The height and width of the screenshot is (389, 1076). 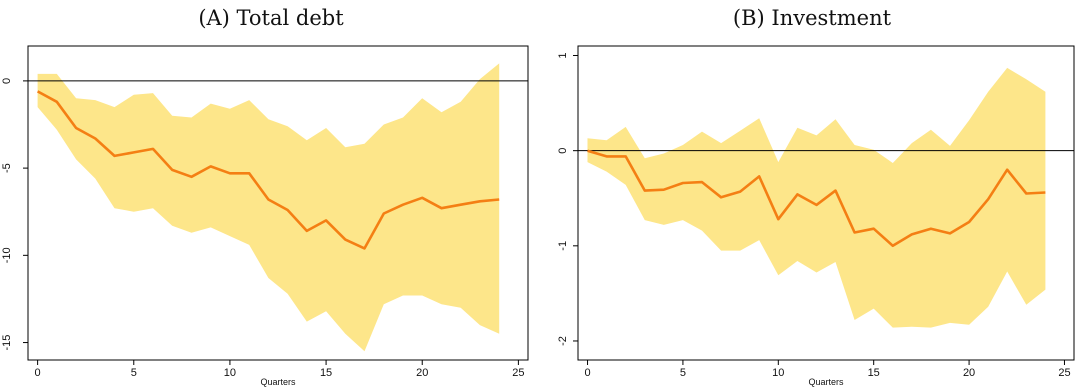 I want to click on panel-a-title: (A) Total debt, so click(x=271, y=18).